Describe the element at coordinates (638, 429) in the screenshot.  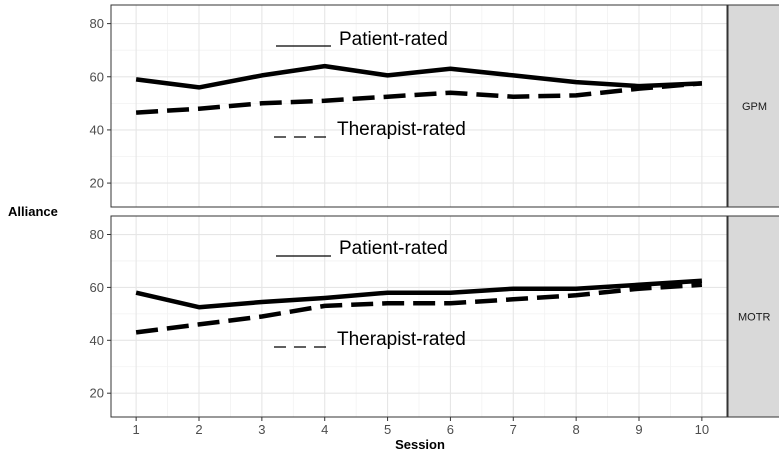
I see `x-tick-label: 9` at that location.